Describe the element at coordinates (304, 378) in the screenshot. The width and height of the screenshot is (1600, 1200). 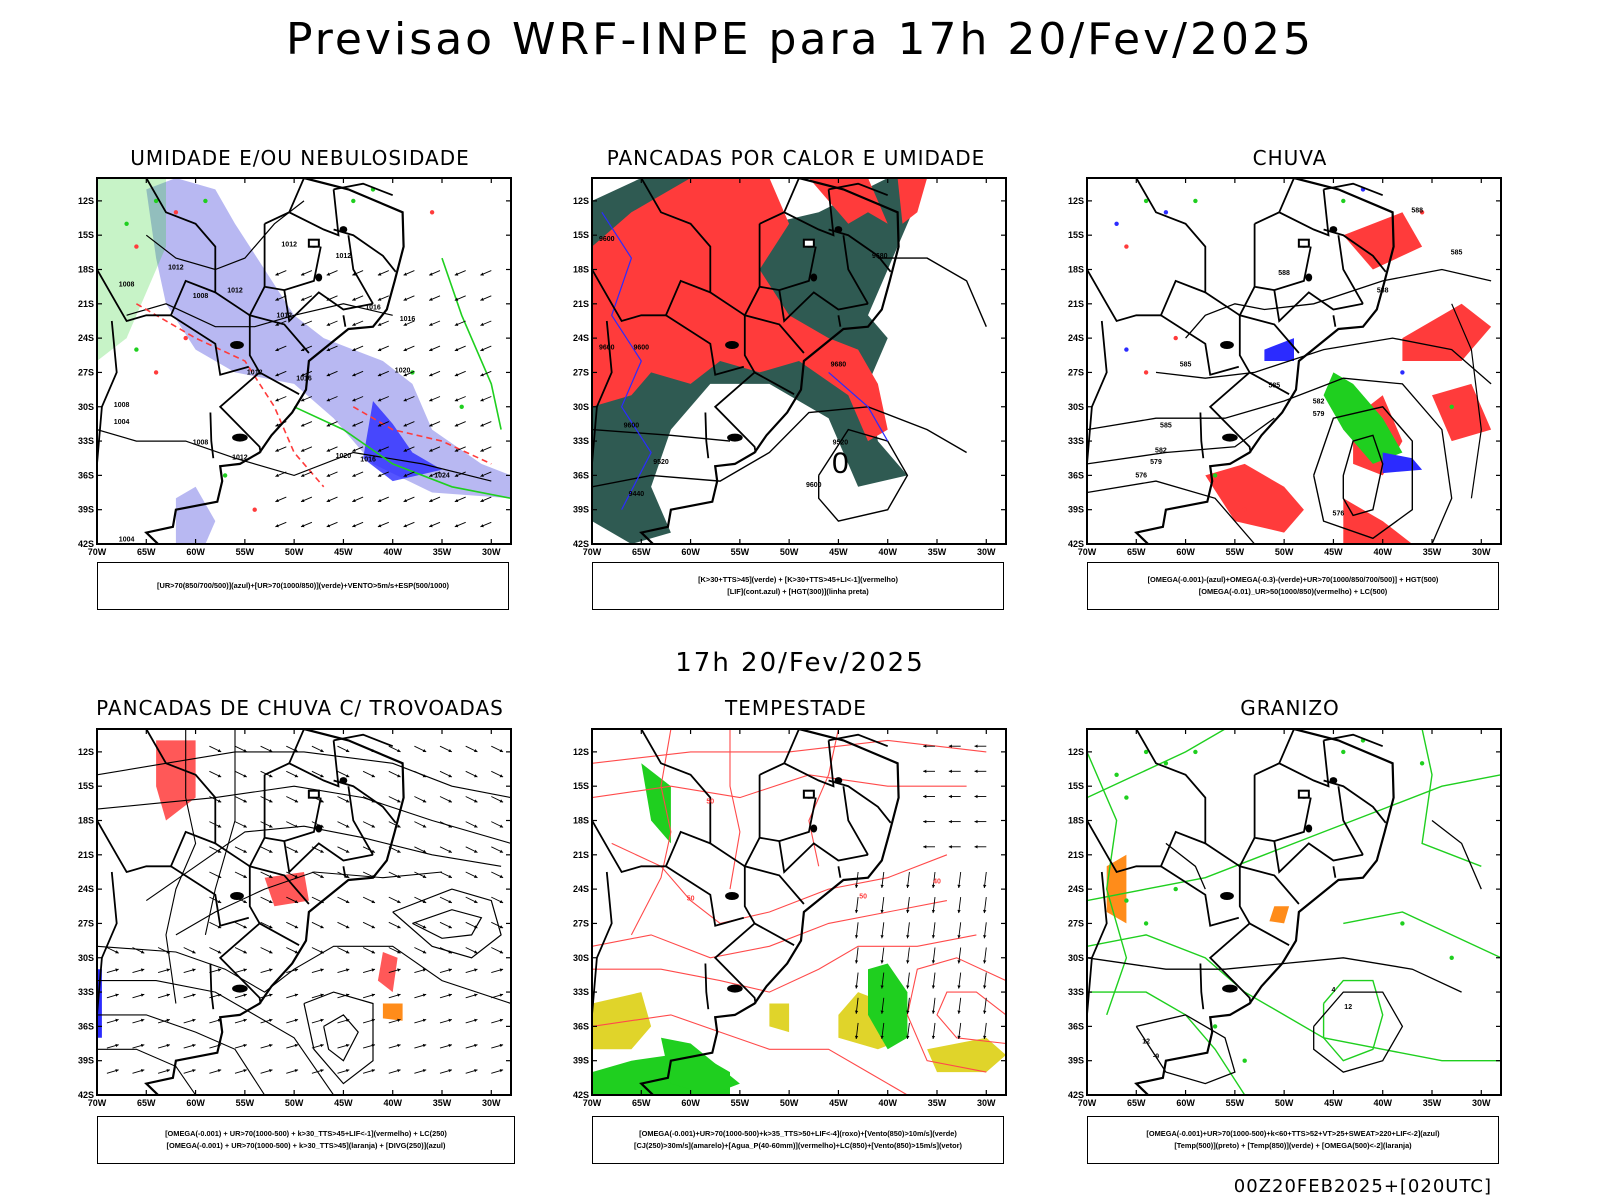
I see `contour-label: 1016` at that location.